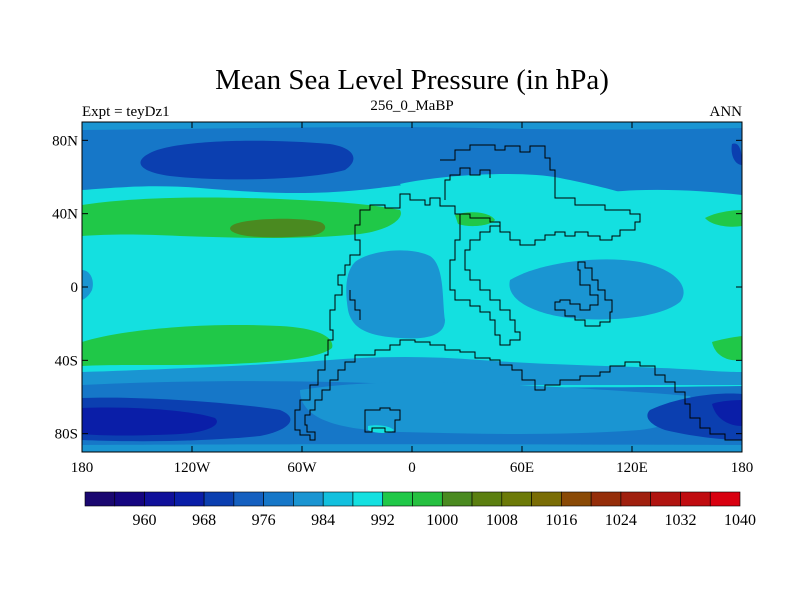 This screenshot has height=600, width=800. Describe the element at coordinates (726, 112) in the screenshot. I see `subtitle-right: ANN` at that location.